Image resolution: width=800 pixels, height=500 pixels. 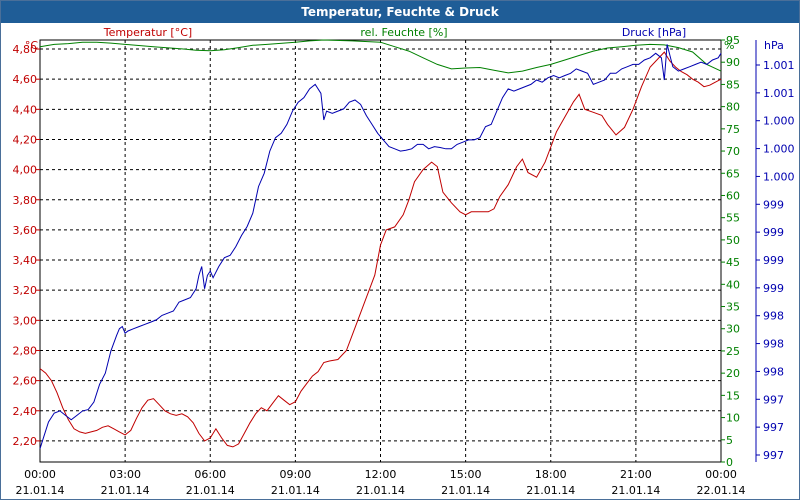 What do you see at coordinates (25, 139) in the screenshot?
I see `temperature-tick-label: 4,20` at bounding box center [25, 139].